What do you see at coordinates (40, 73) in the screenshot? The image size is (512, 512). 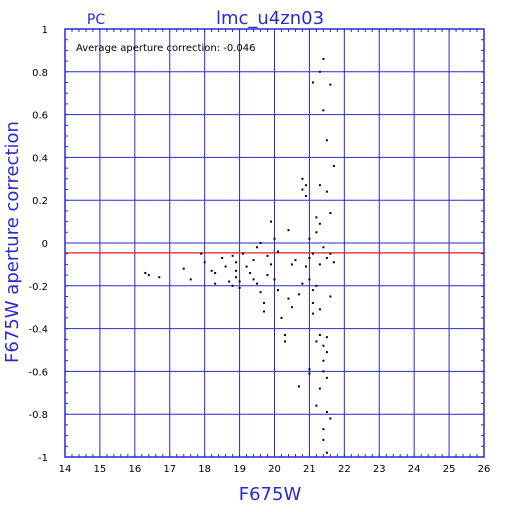 I see `y-tick-label: 0.8` at bounding box center [40, 73].